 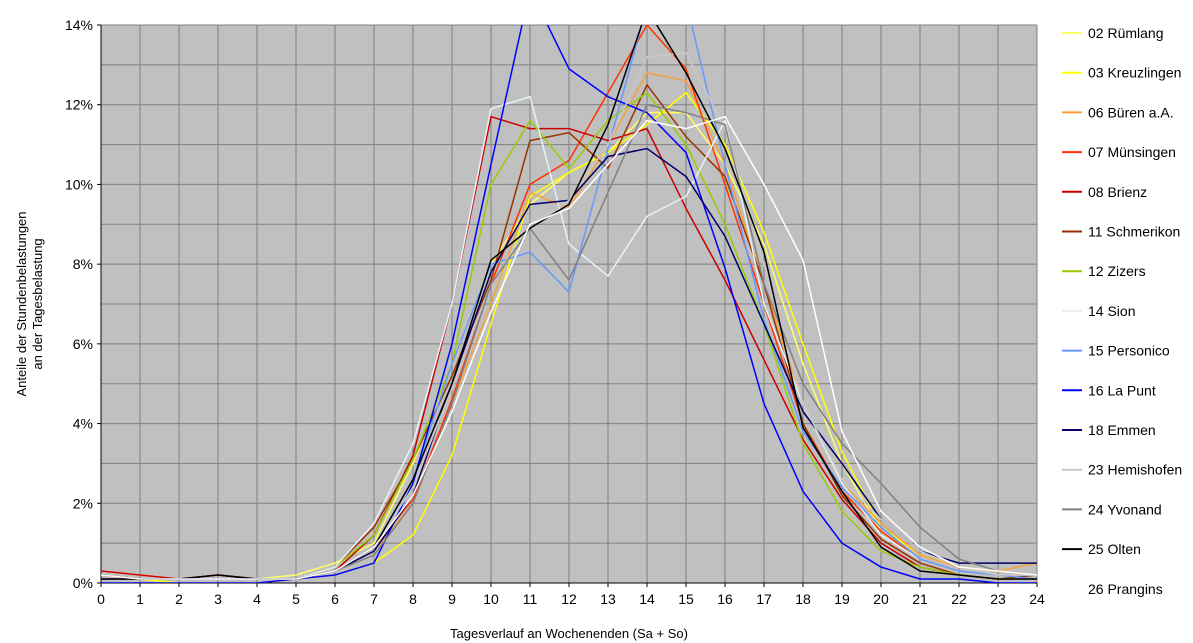 What do you see at coordinates (83, 583) in the screenshot?
I see `y-tick-label: 0%` at bounding box center [83, 583].